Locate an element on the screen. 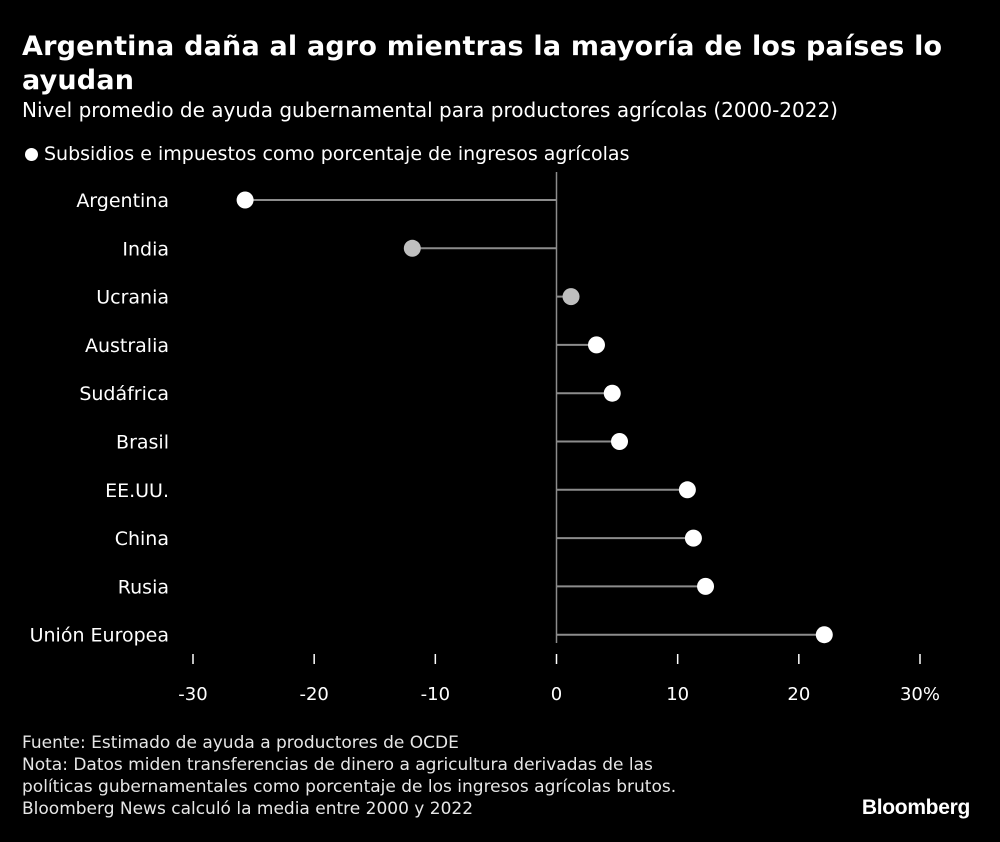  category-label-2: Ucrania is located at coordinates (132, 298).